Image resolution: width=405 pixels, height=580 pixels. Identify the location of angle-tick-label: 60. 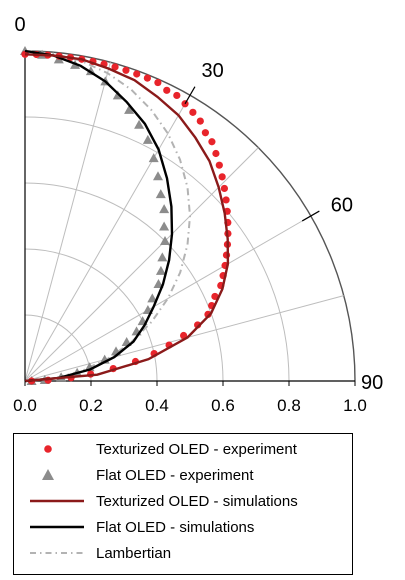
(342, 205).